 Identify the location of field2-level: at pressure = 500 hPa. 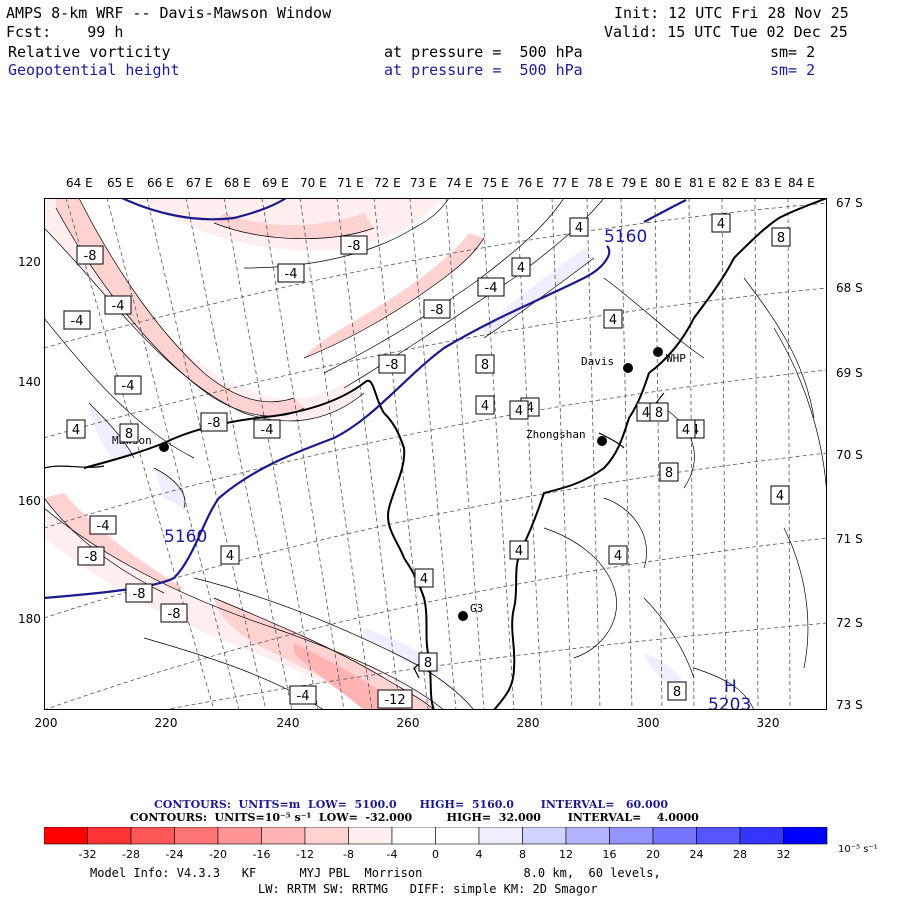
(483, 70).